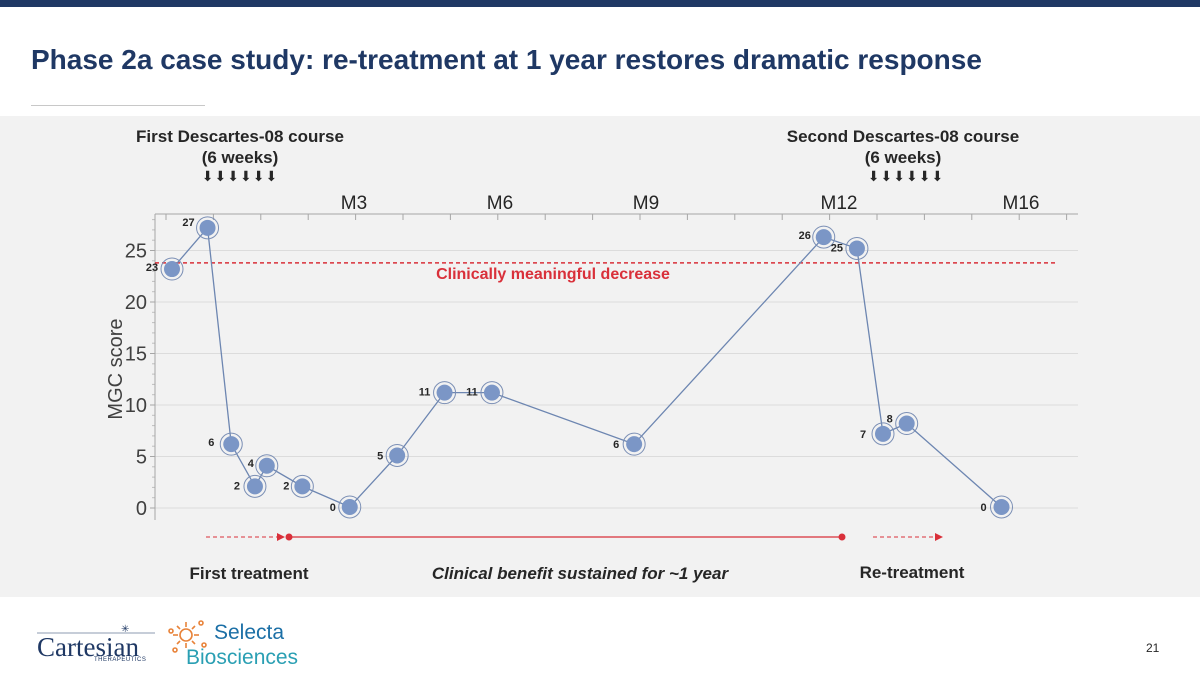  What do you see at coordinates (118, 105) in the screenshot?
I see `title-underline` at bounding box center [118, 105].